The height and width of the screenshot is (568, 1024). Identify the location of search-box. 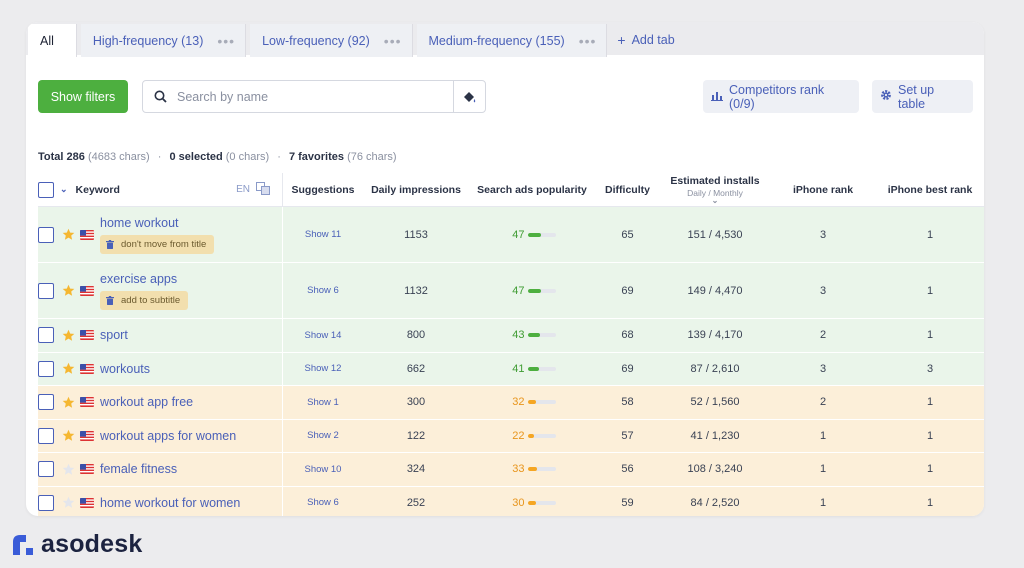
(314, 96).